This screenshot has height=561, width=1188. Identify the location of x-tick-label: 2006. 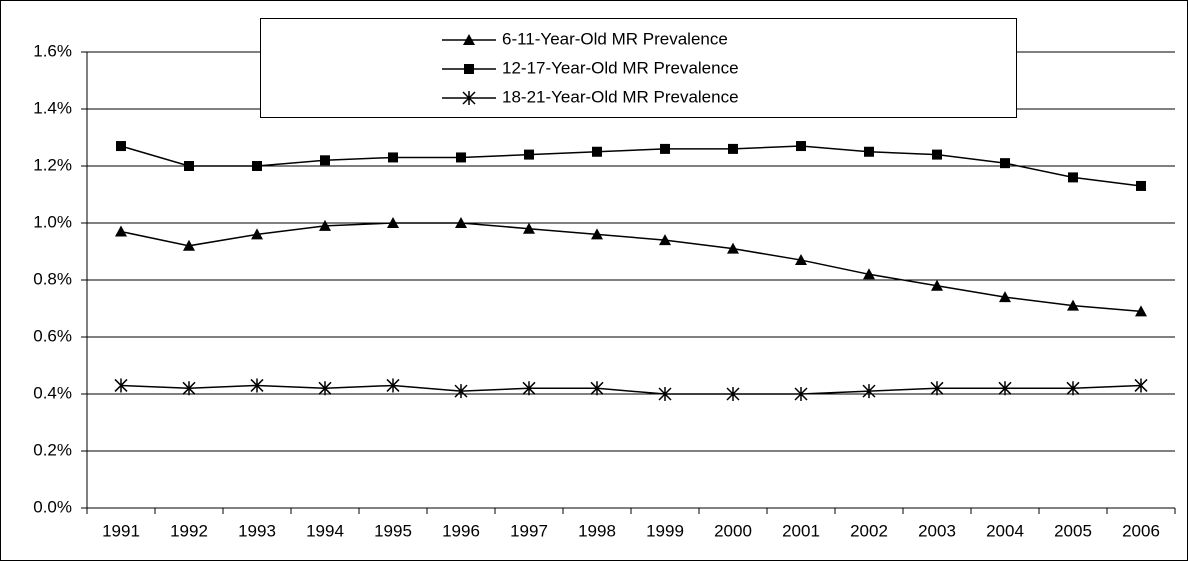
(1141, 530).